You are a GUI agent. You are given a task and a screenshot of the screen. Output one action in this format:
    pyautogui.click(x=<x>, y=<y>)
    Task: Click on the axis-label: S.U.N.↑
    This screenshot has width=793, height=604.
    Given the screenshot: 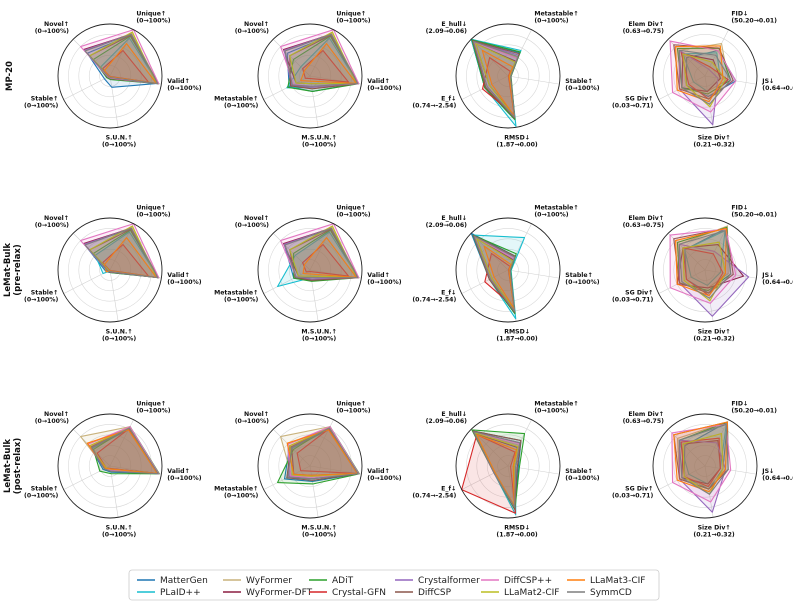 What is the action you would take?
    pyautogui.click(x=119, y=331)
    